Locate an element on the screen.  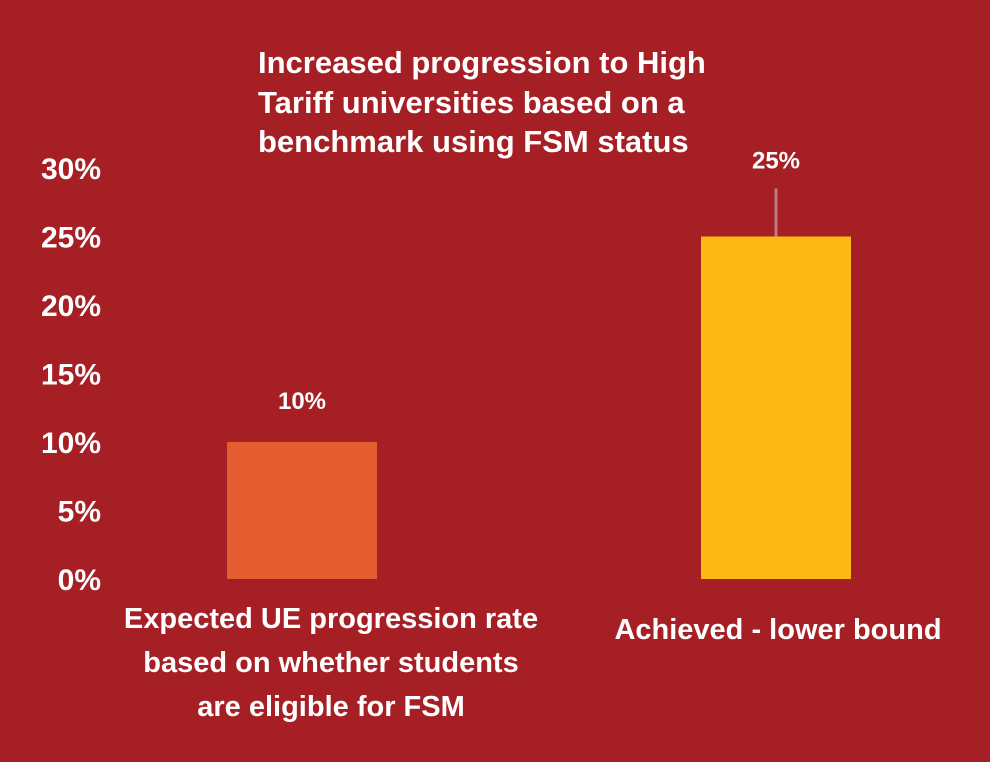
y-tick-label: 20% is located at coordinates (71, 306).